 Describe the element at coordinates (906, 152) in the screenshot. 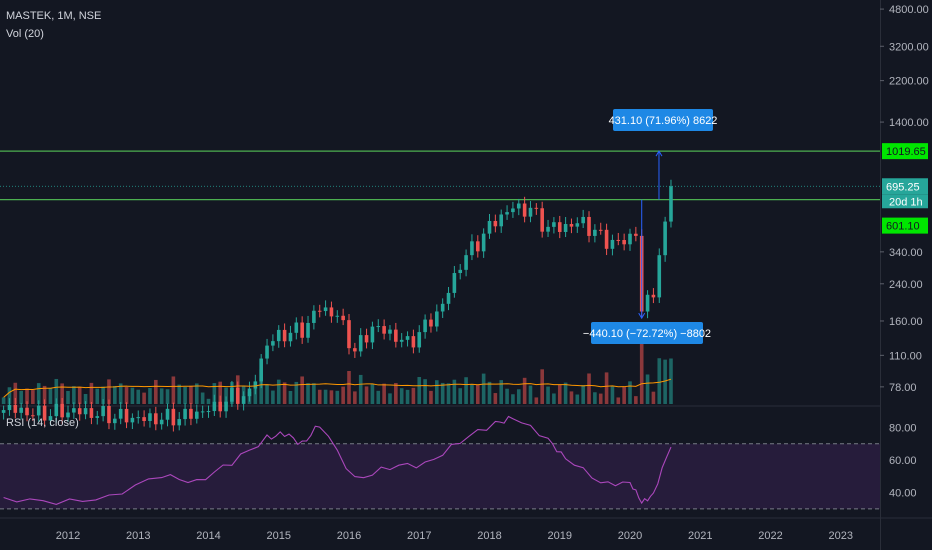

I see `resistance-level-label: 1019.65` at that location.